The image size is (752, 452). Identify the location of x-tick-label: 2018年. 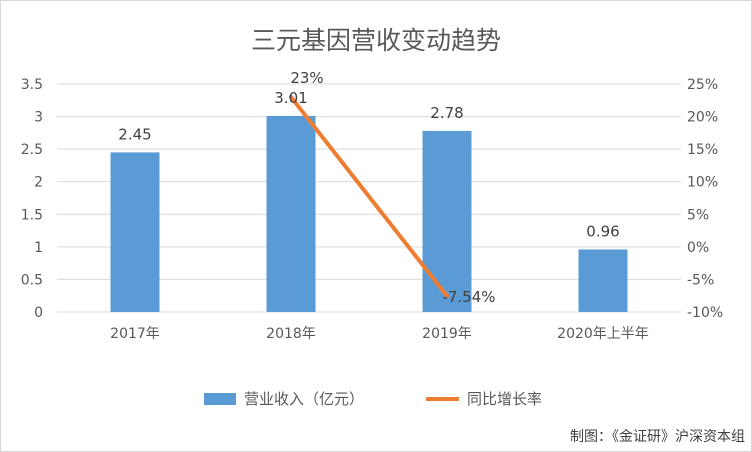
(291, 334).